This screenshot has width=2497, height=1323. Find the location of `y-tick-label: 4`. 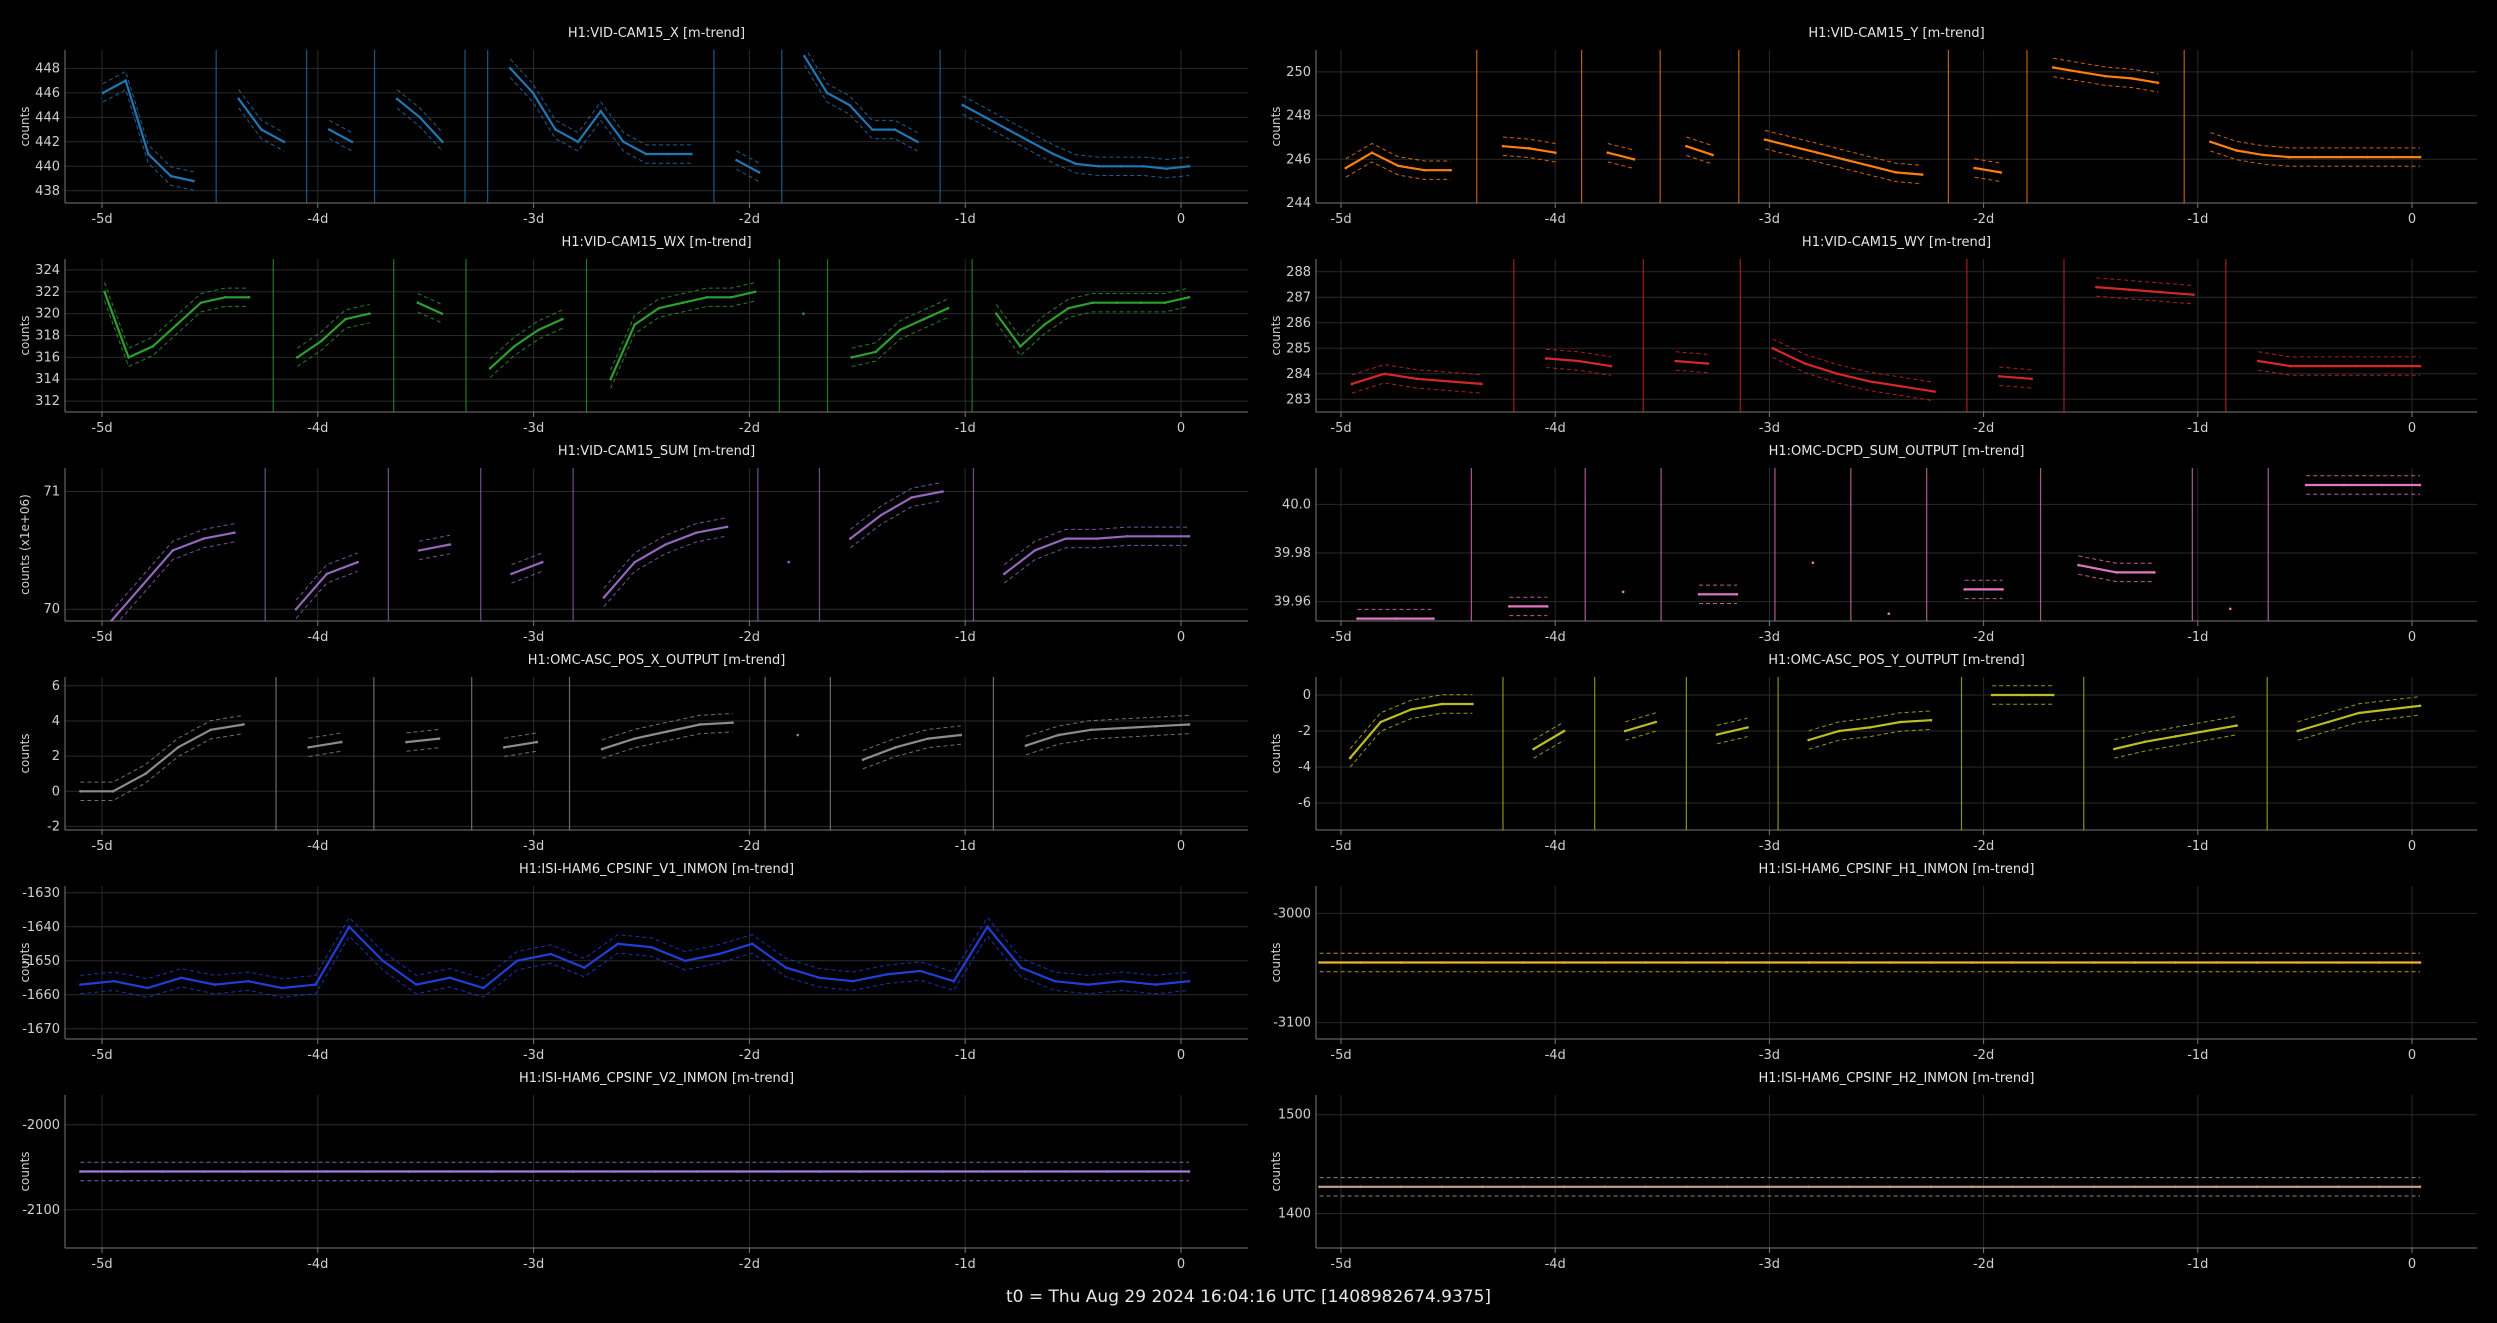

y-tick-label: 4 is located at coordinates (56, 721).